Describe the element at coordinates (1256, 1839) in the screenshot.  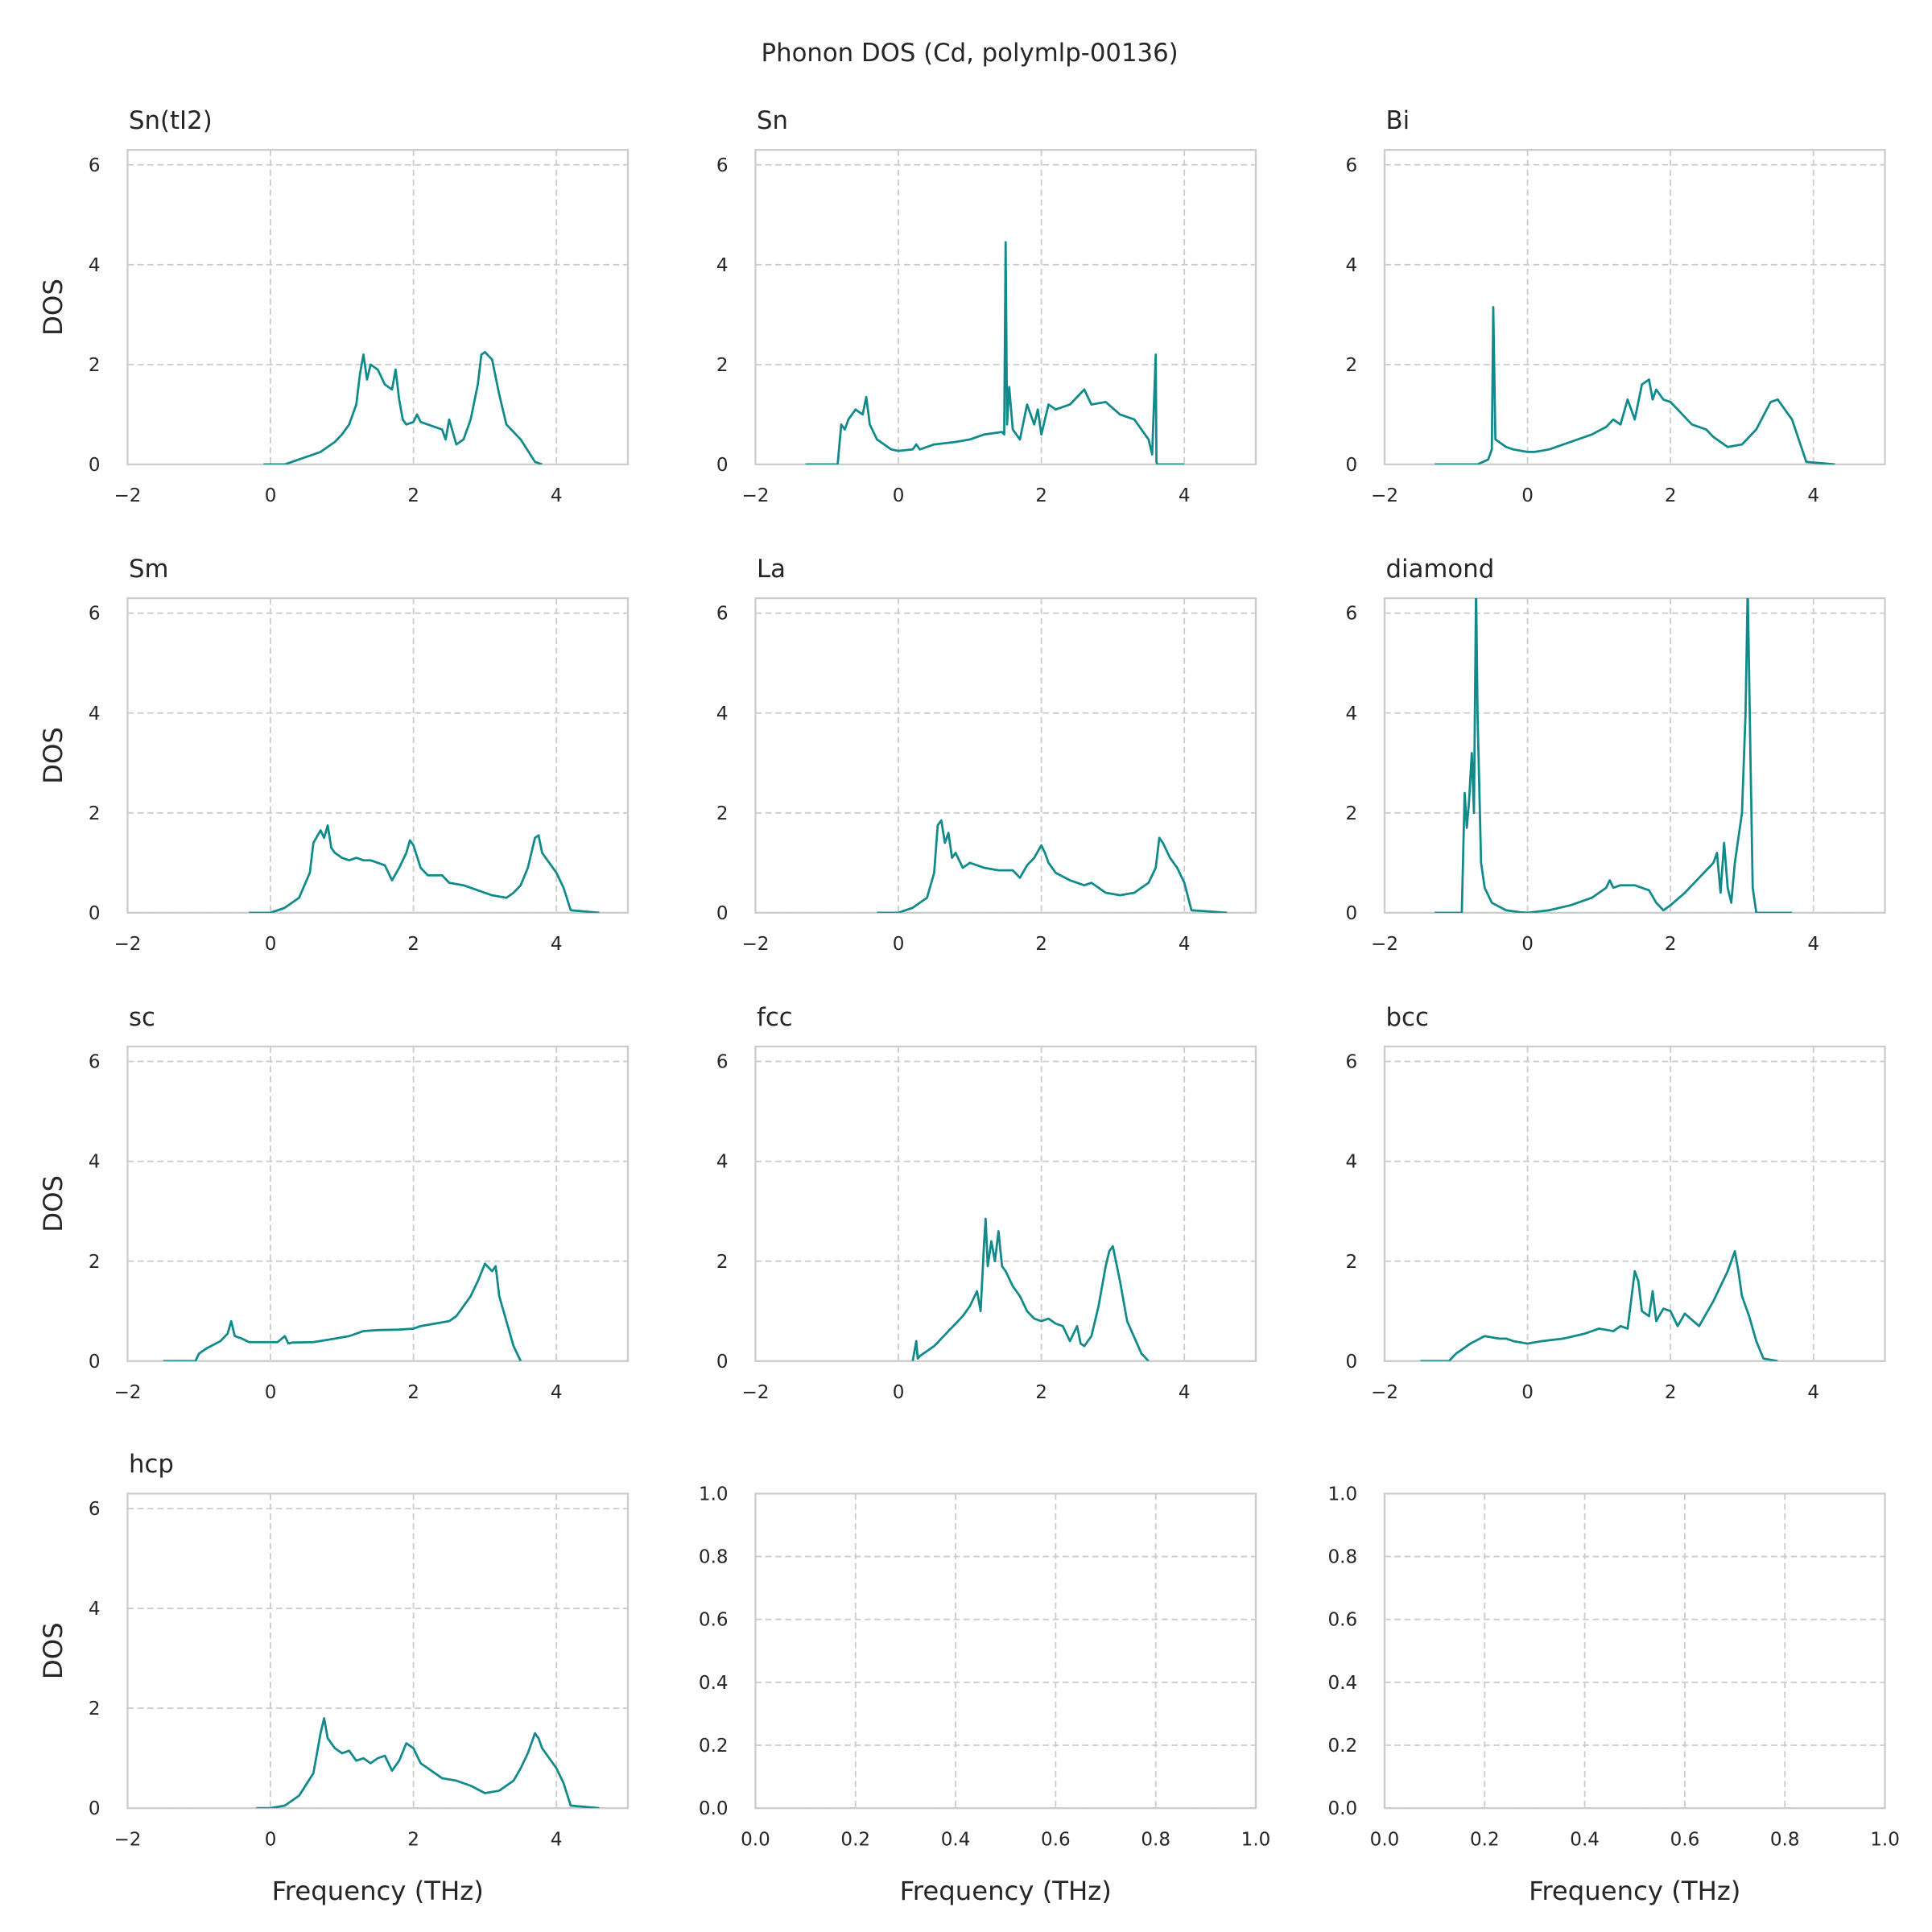
I see `x-tick-label: 1.0` at that location.